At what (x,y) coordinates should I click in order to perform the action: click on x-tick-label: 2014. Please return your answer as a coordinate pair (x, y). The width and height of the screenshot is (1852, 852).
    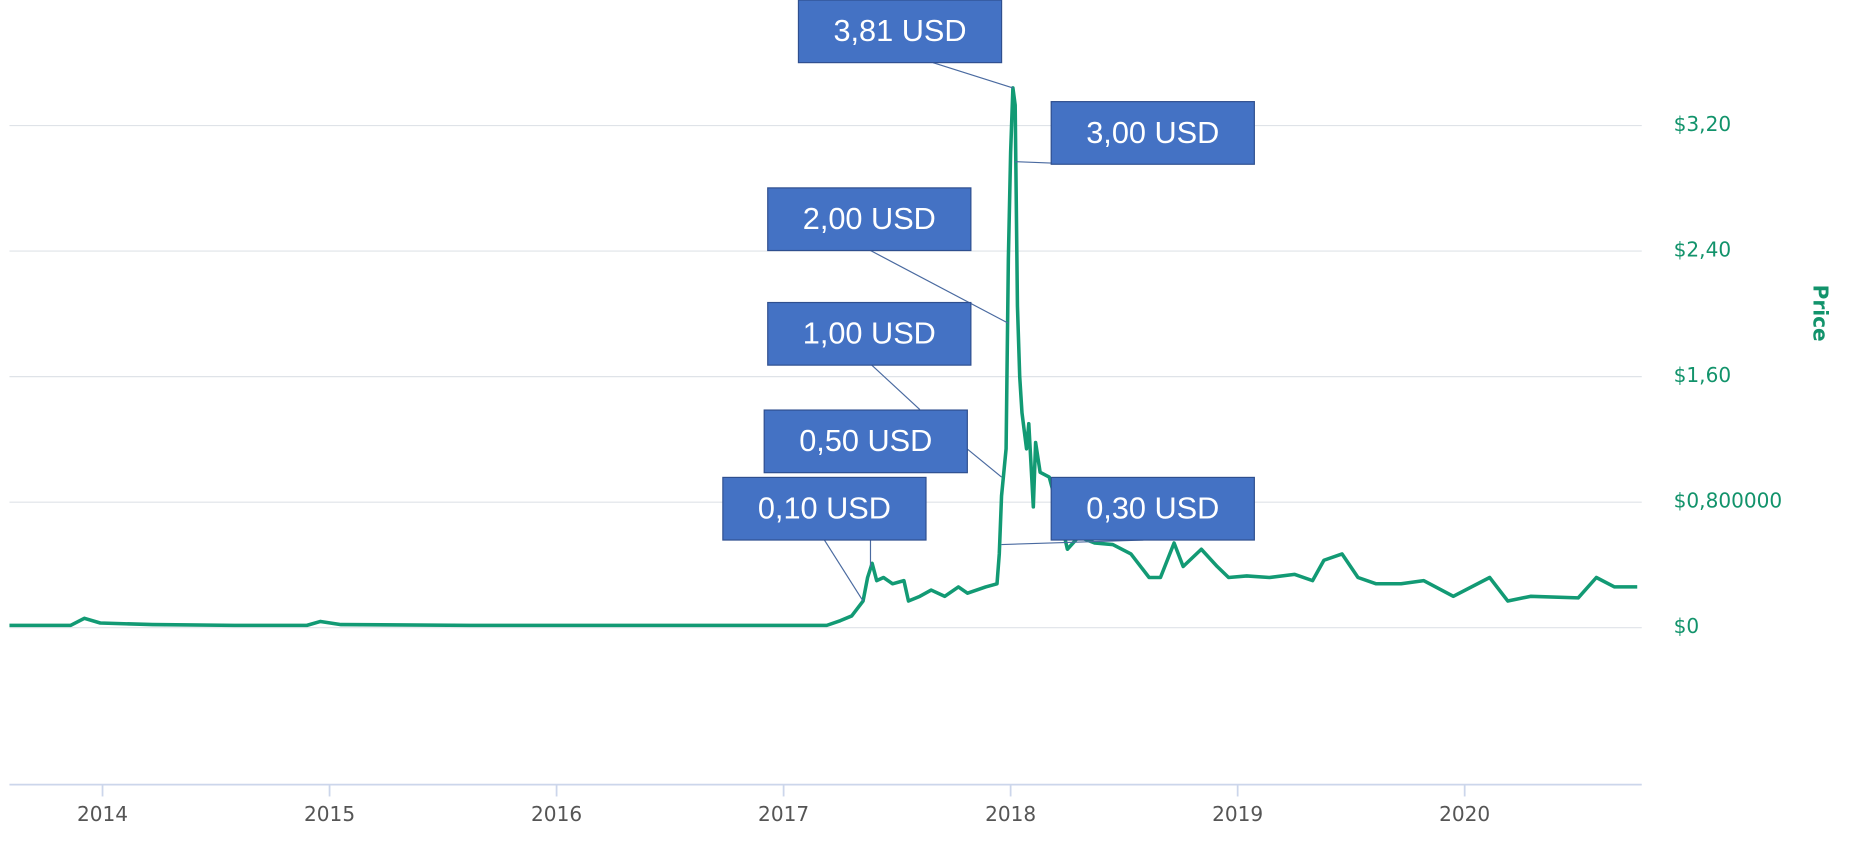
    Looking at the image, I should click on (102, 814).